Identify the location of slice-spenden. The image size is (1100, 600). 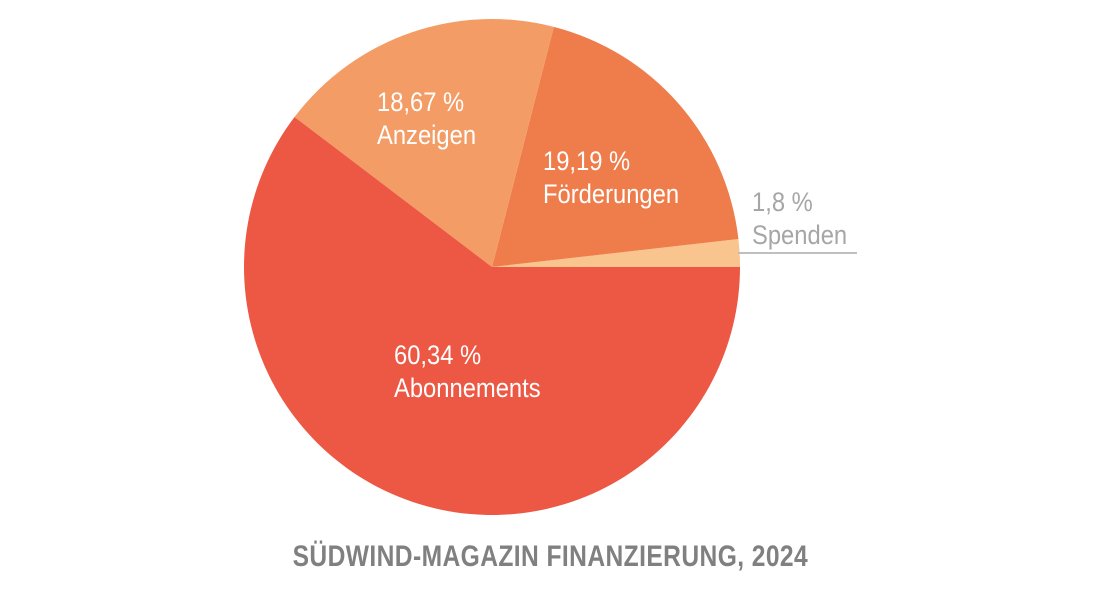
(616, 253).